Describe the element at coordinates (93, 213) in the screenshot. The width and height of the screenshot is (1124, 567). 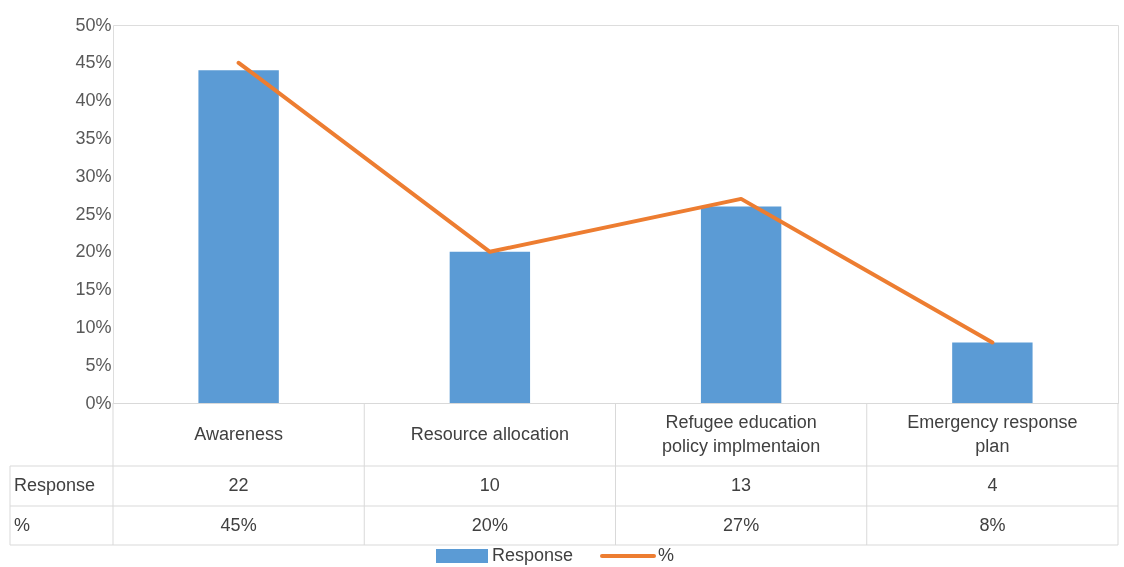
I see `y-tick-label: 25%` at that location.